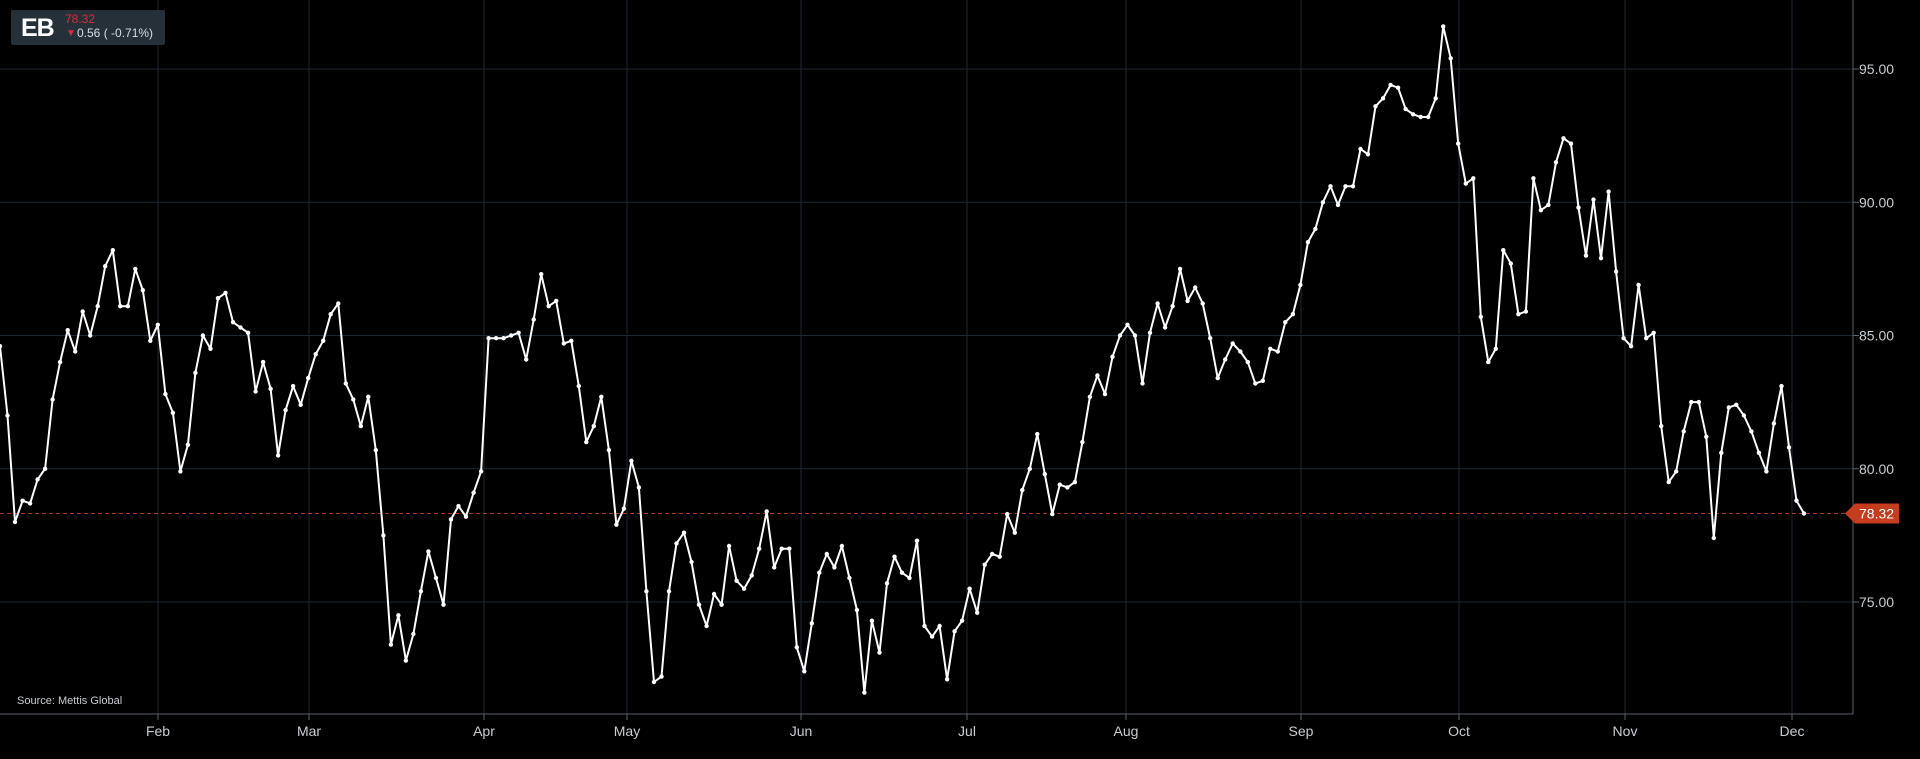 The image size is (1920, 759). What do you see at coordinates (1126, 731) in the screenshot?
I see `x-tick-label: Aug` at bounding box center [1126, 731].